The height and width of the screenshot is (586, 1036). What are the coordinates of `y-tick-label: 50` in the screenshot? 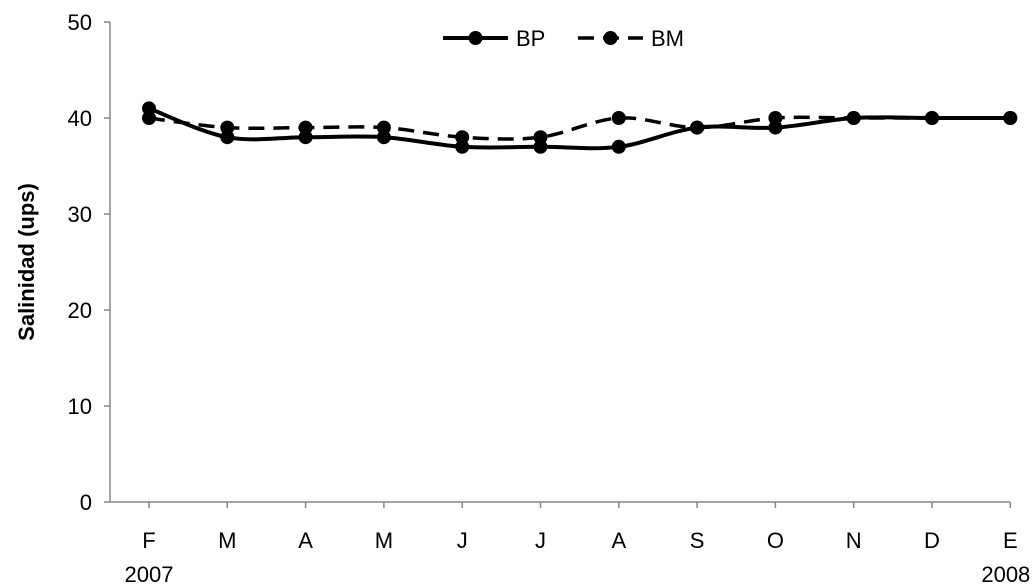 It's located at (80, 22).